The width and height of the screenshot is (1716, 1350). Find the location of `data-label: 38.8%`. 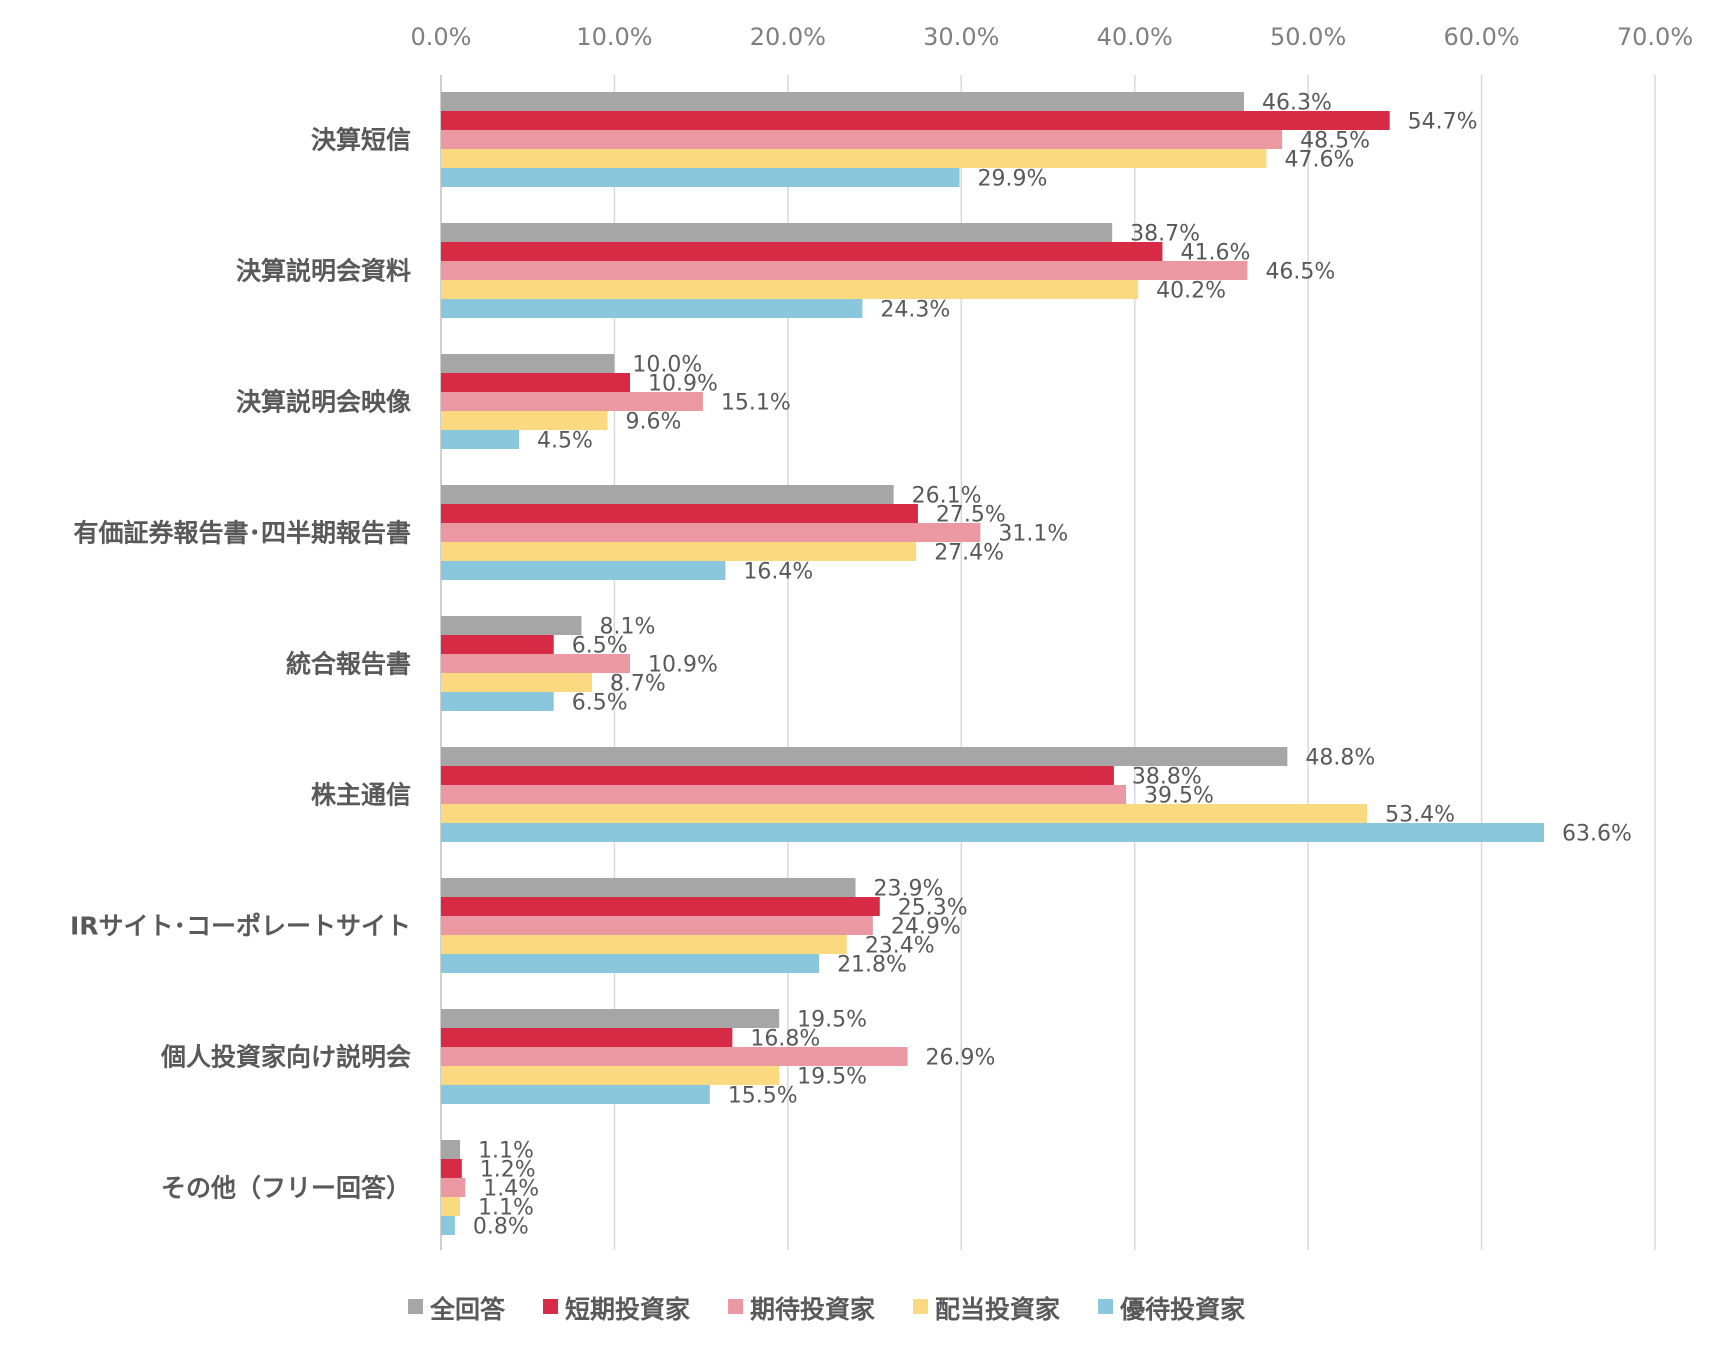

data-label: 38.8% is located at coordinates (1167, 777).